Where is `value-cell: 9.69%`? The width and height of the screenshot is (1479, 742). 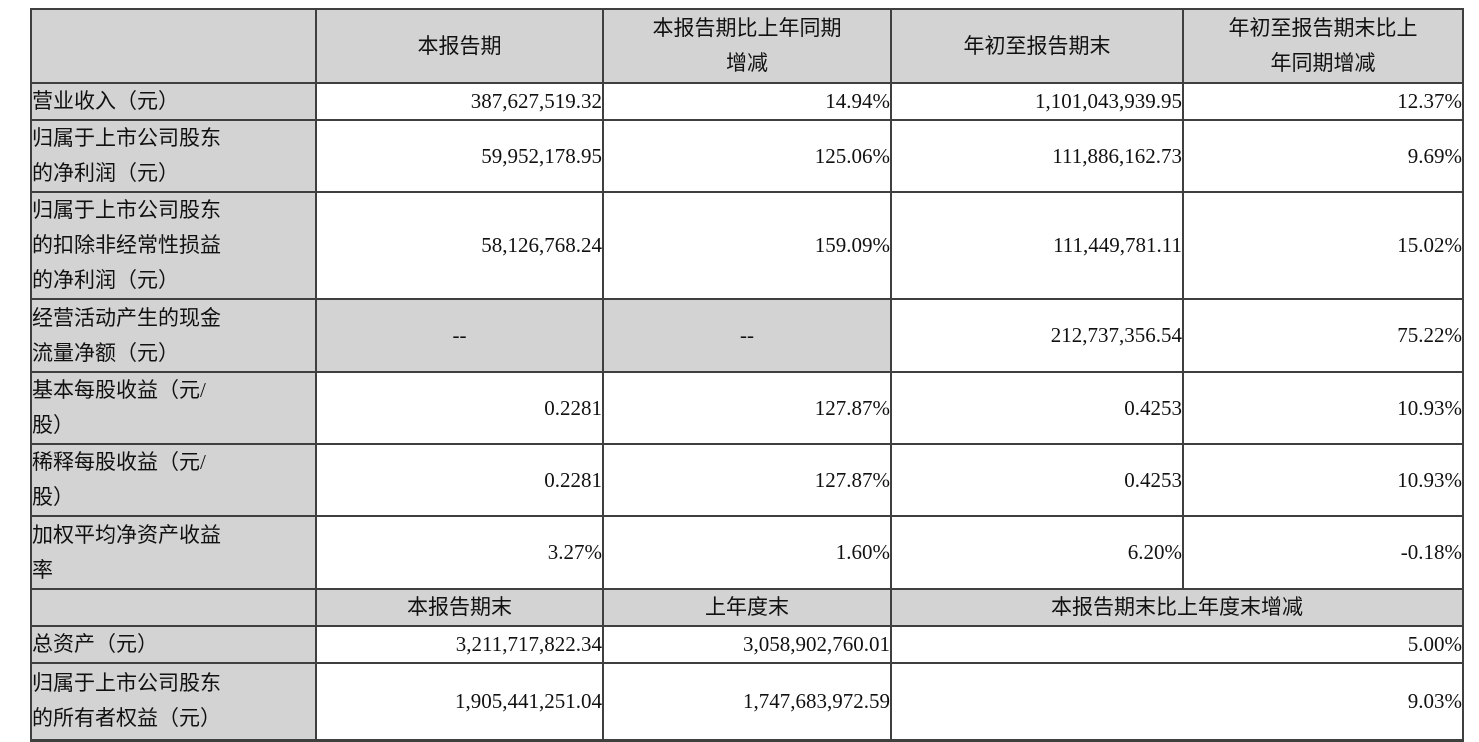 value-cell: 9.69% is located at coordinates (1323, 156).